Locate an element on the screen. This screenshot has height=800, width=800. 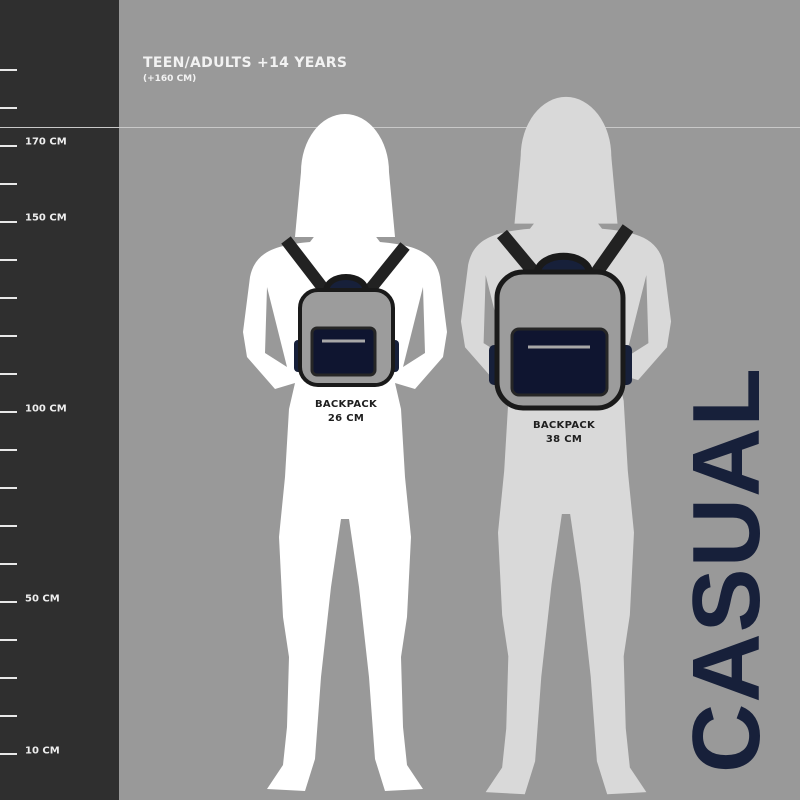
ruler-label-150: 150 CM is located at coordinates (46, 218).